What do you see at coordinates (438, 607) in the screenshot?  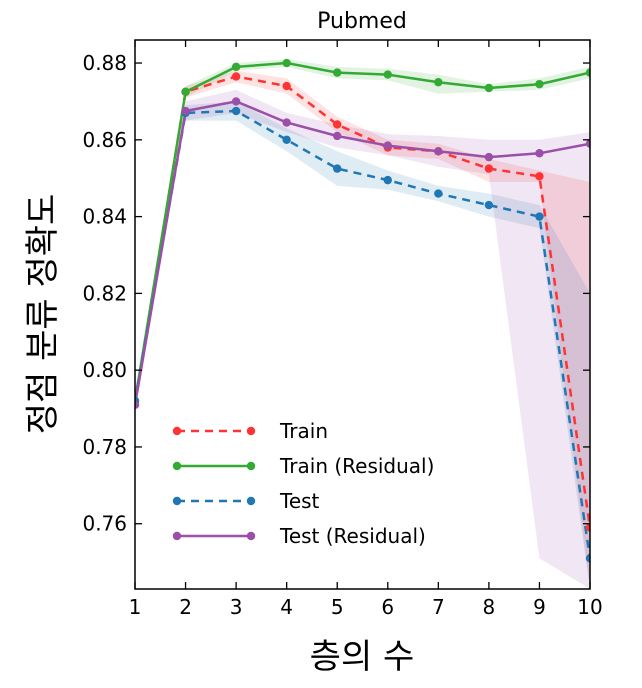 I see `x-tick-label: 7` at bounding box center [438, 607].